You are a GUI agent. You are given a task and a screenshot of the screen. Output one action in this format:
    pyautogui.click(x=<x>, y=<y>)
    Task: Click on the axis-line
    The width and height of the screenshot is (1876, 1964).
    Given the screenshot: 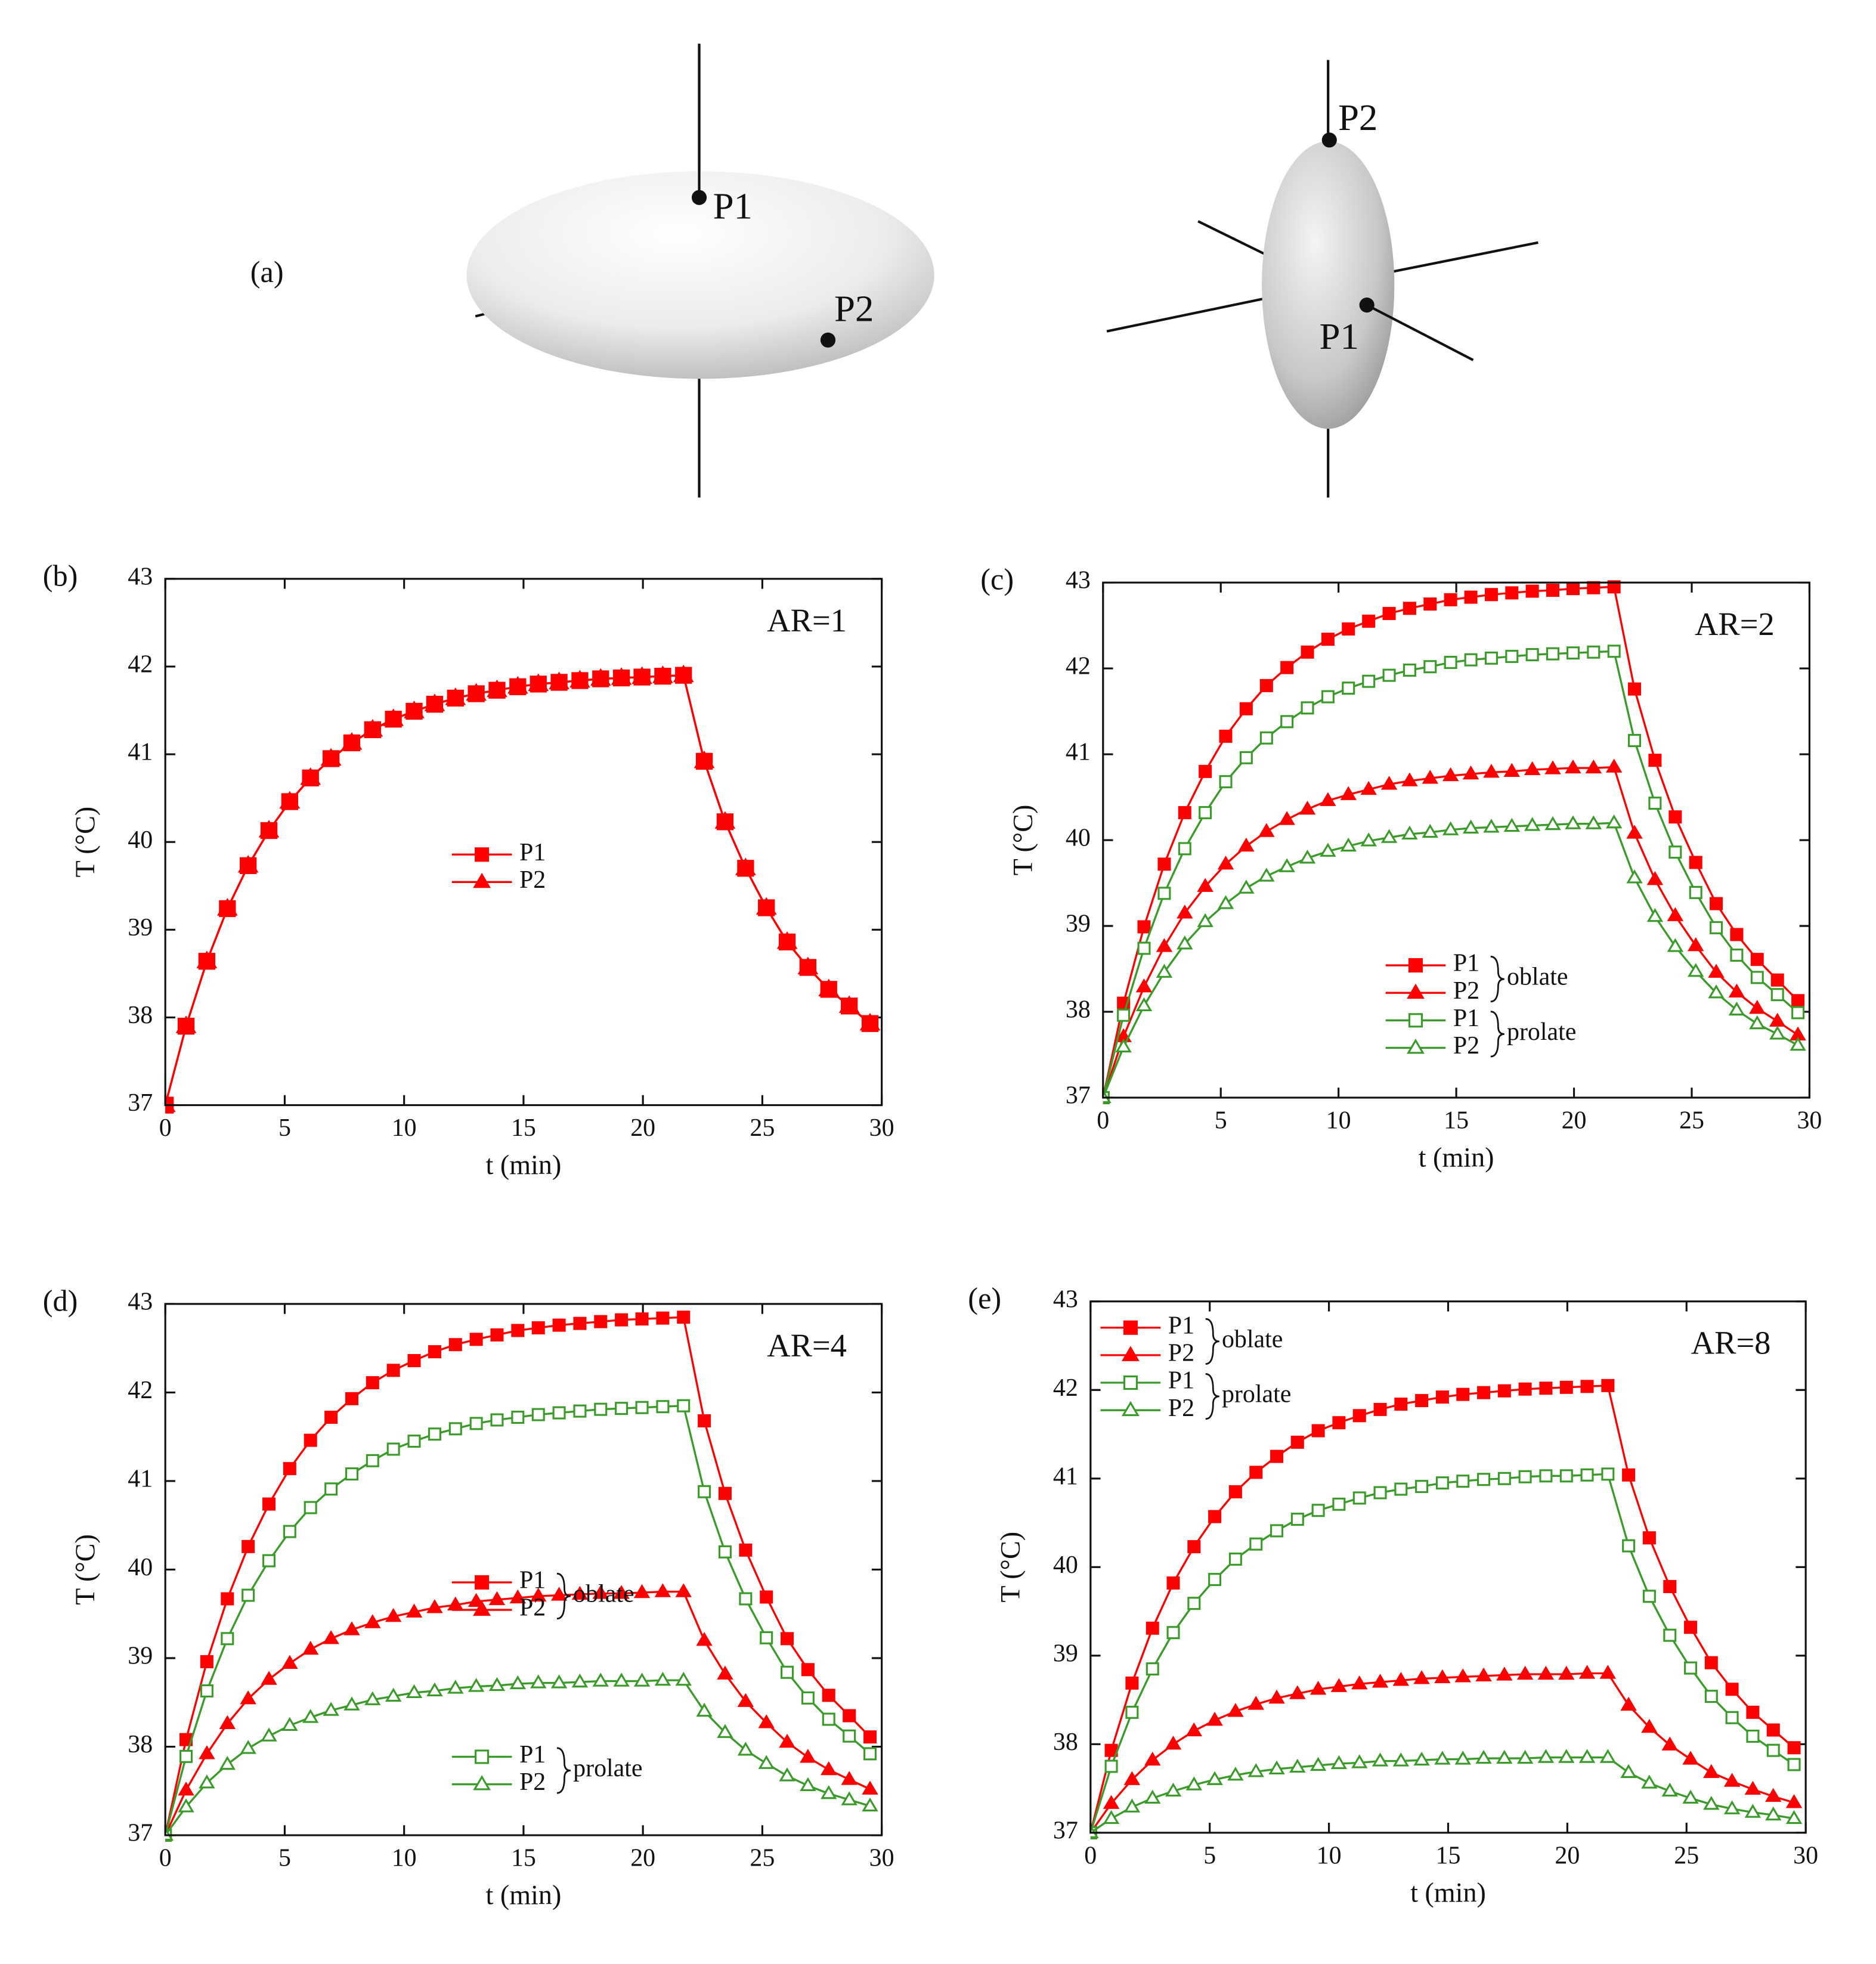 What is the action you would take?
    pyautogui.click(x=1188, y=314)
    